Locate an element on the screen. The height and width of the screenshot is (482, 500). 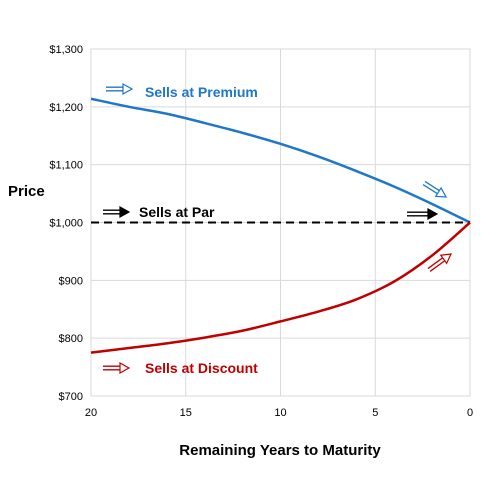
x-axis-title: Remaining Years to Maturity is located at coordinates (280, 450).